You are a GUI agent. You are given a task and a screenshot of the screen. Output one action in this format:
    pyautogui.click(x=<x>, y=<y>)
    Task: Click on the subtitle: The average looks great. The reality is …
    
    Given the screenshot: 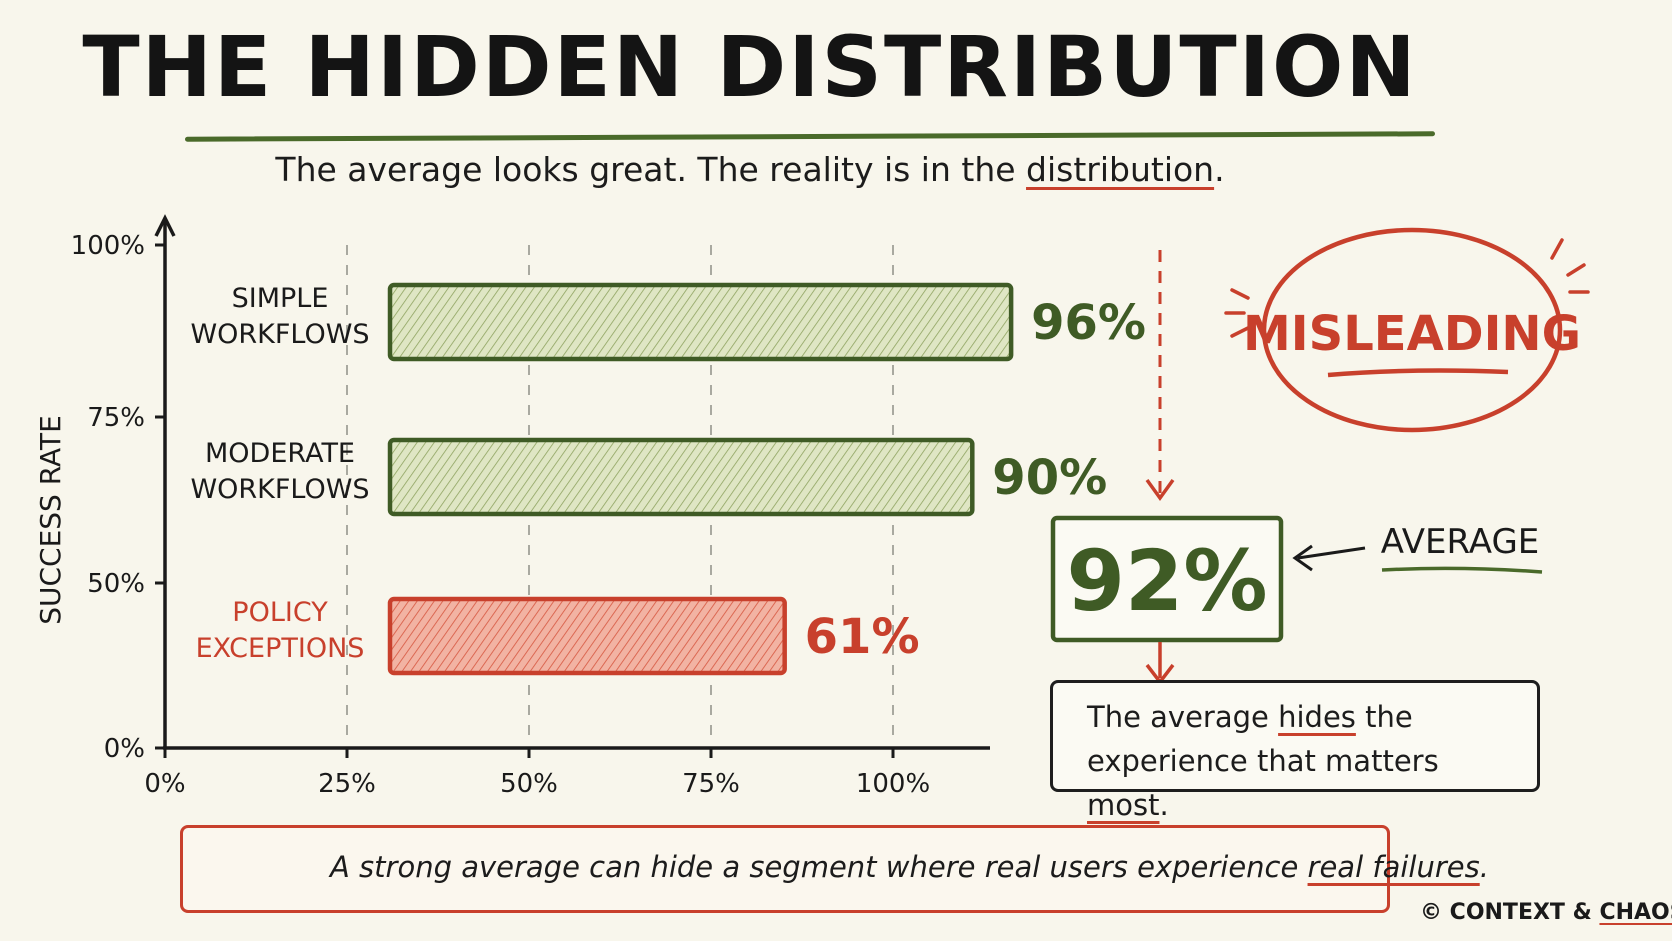 What is the action you would take?
    pyautogui.click(x=750, y=169)
    